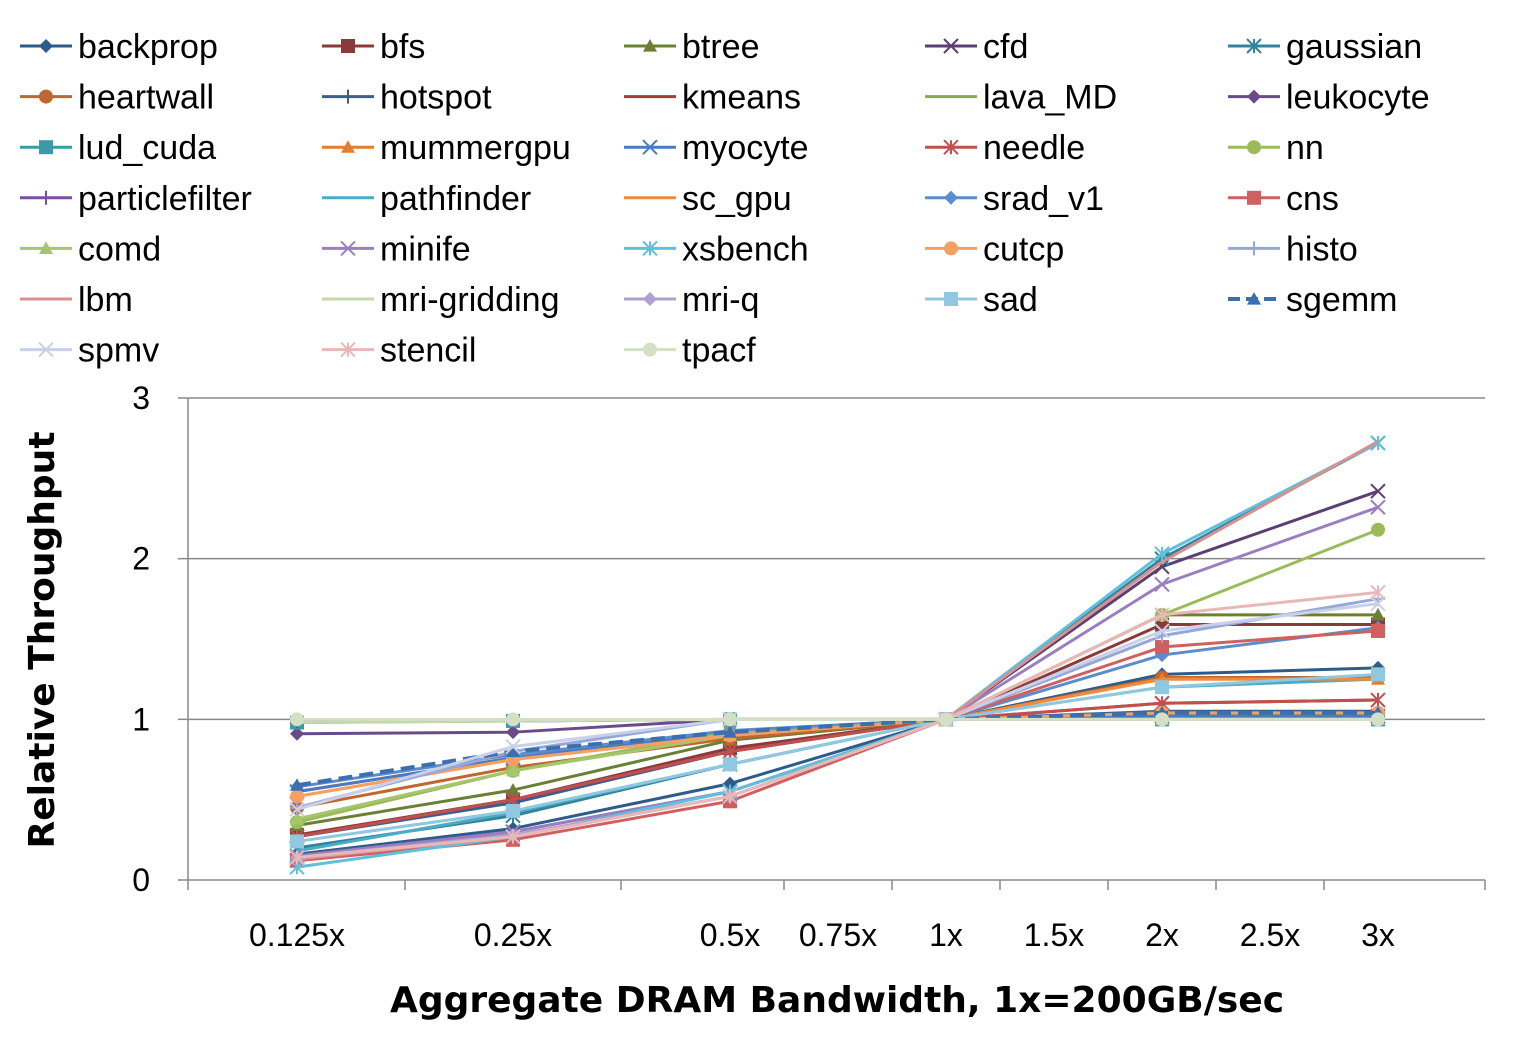  What do you see at coordinates (1322, 249) in the screenshot?
I see `legend-label: histo` at bounding box center [1322, 249].